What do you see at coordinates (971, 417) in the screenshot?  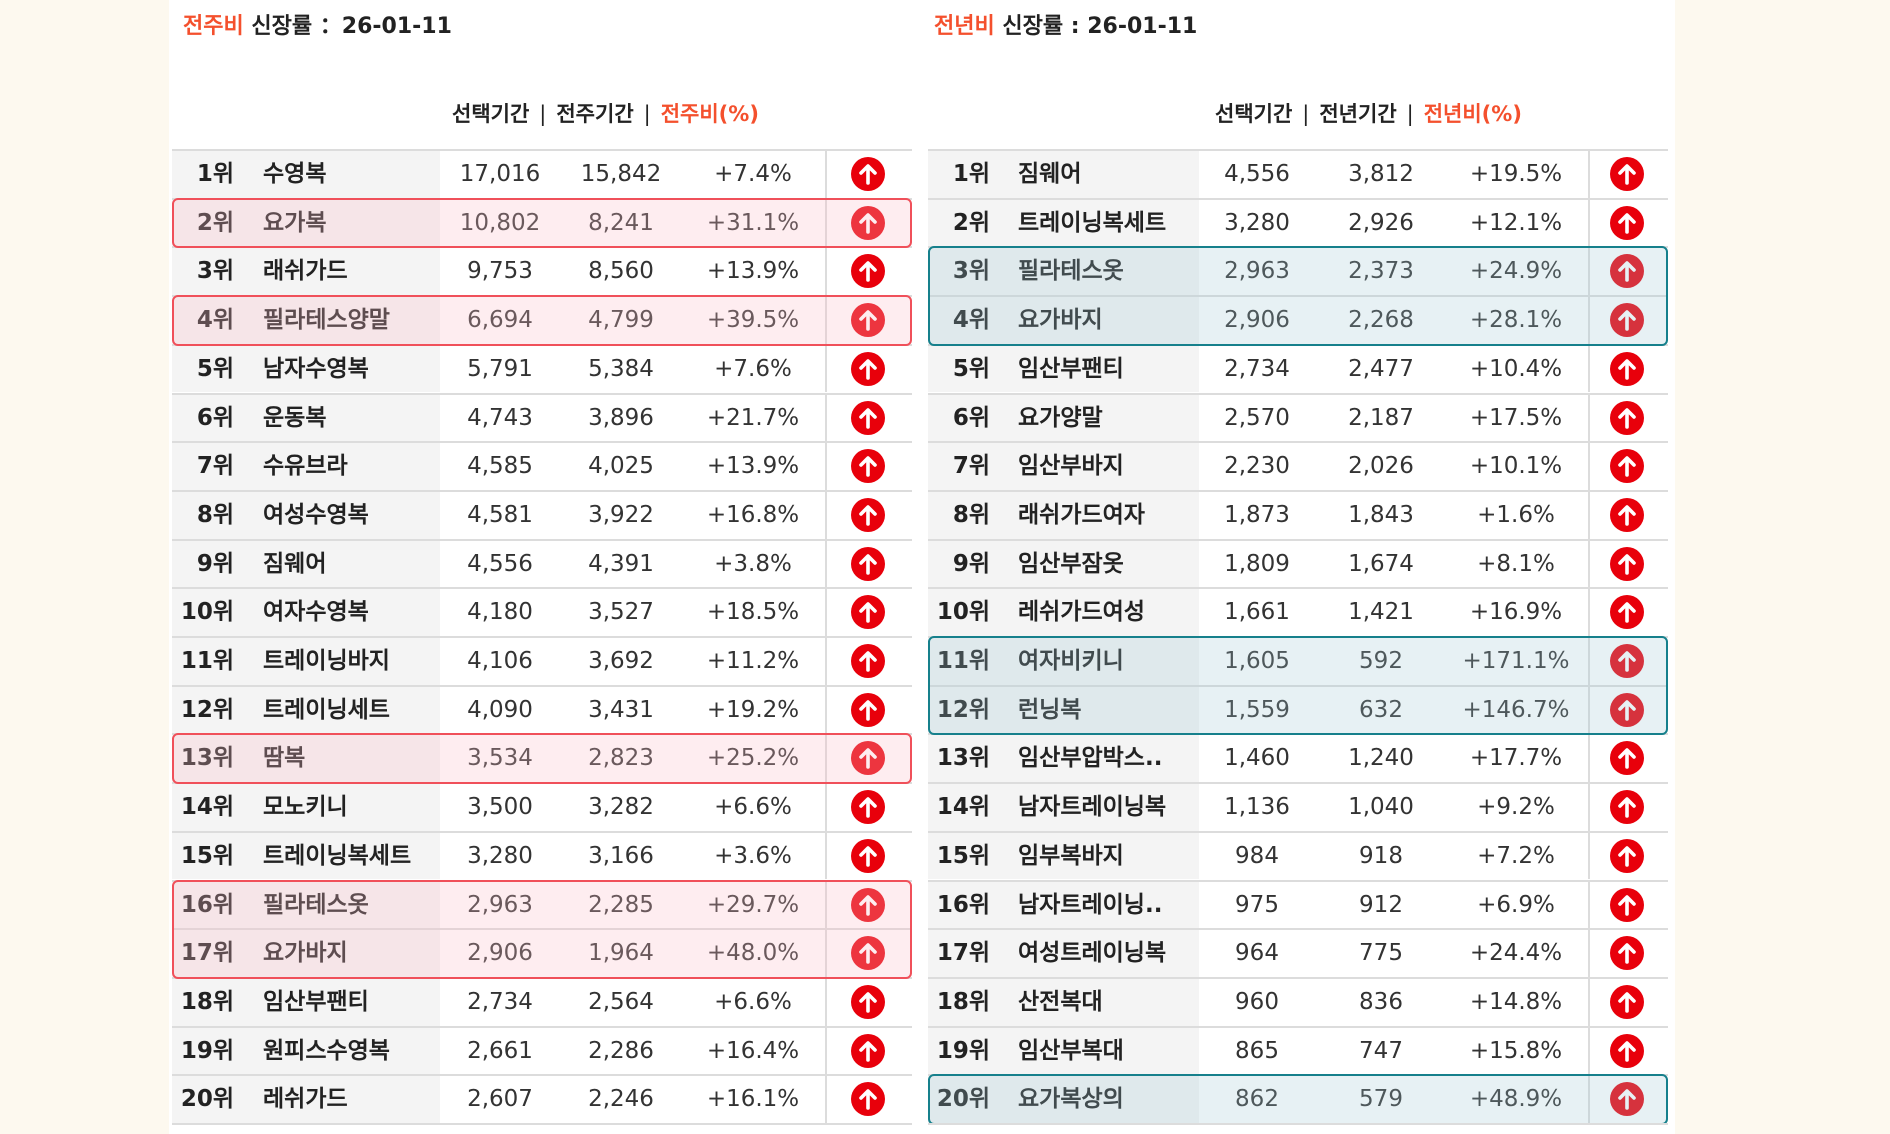 I see `rank: 6위` at bounding box center [971, 417].